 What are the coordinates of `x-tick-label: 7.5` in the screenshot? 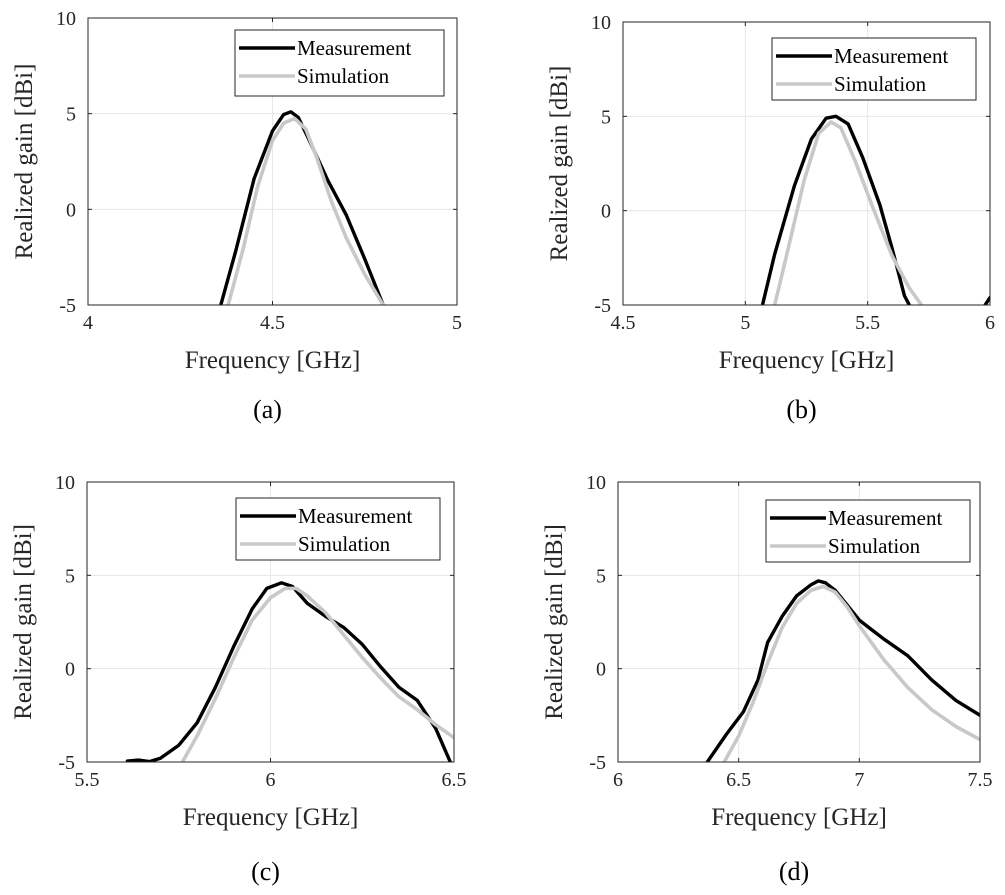 It's located at (980, 780).